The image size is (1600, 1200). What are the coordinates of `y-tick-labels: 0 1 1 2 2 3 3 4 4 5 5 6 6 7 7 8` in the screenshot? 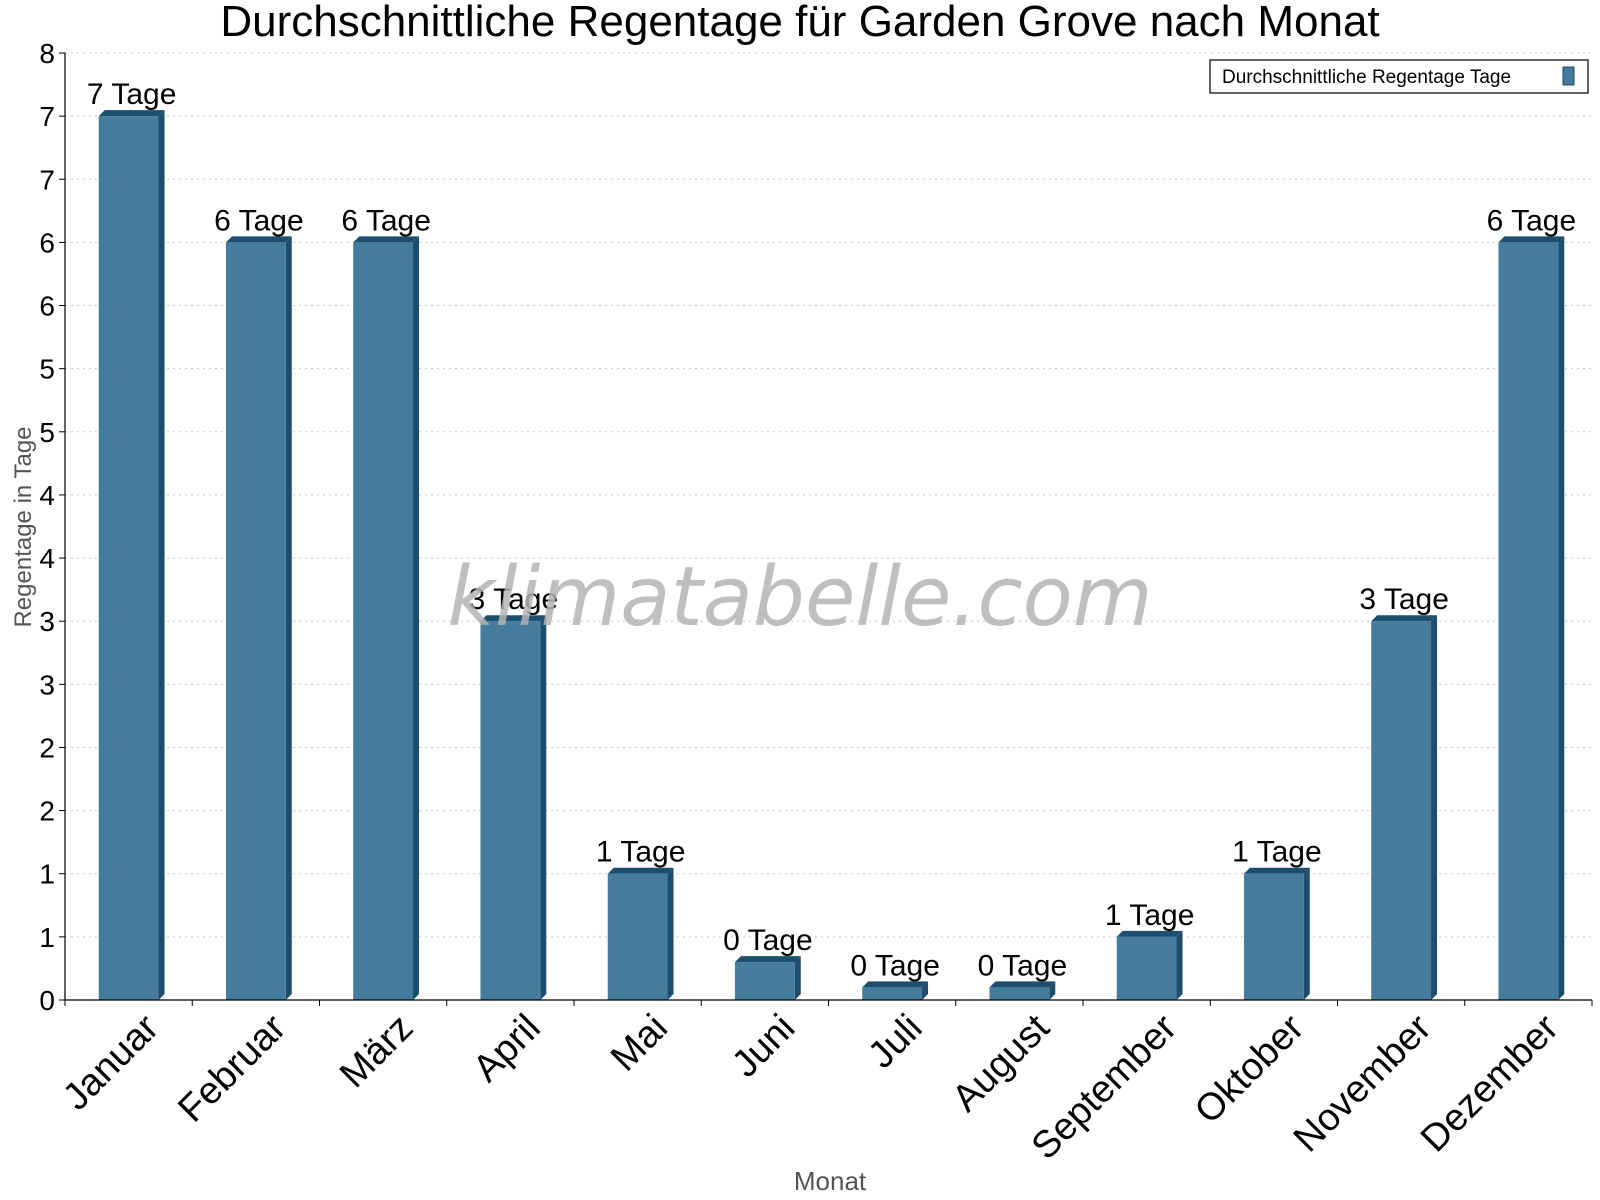 It's located at (47, 527).